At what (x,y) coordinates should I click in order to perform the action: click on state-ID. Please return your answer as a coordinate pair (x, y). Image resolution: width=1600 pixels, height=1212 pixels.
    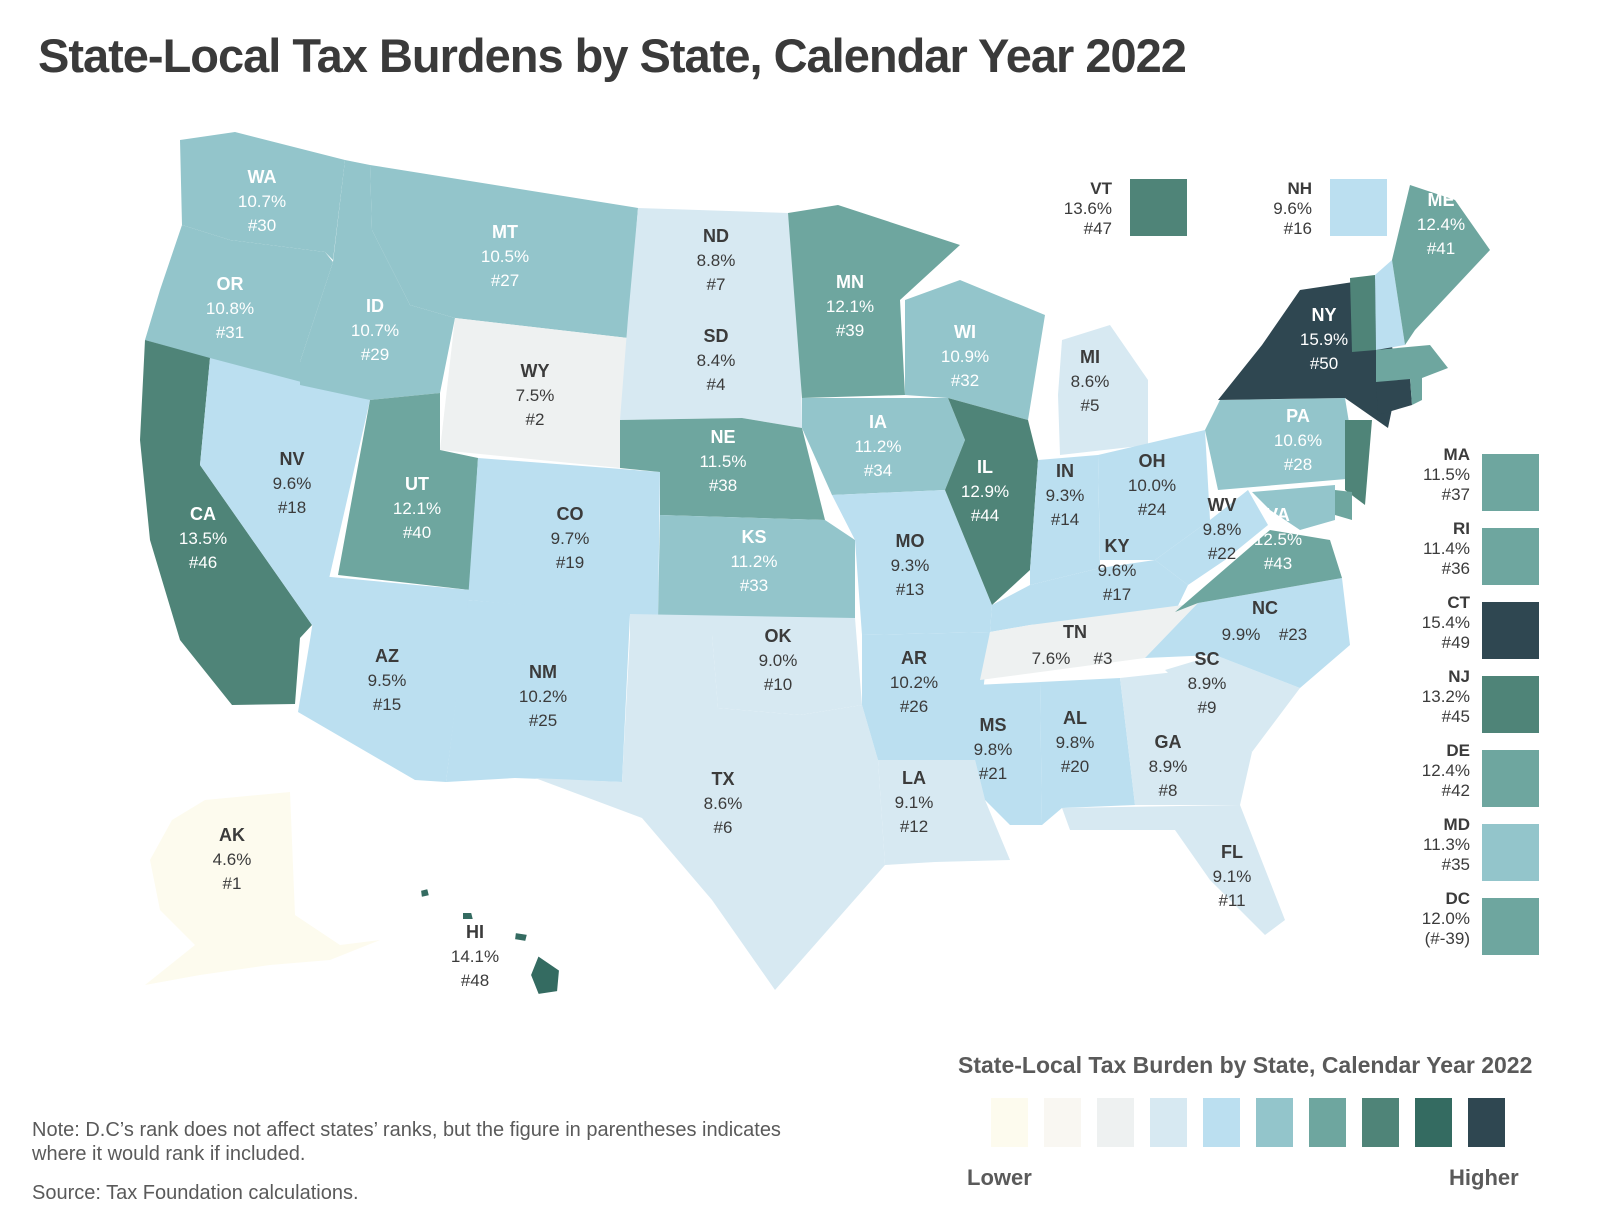
    Looking at the image, I should click on (377, 280).